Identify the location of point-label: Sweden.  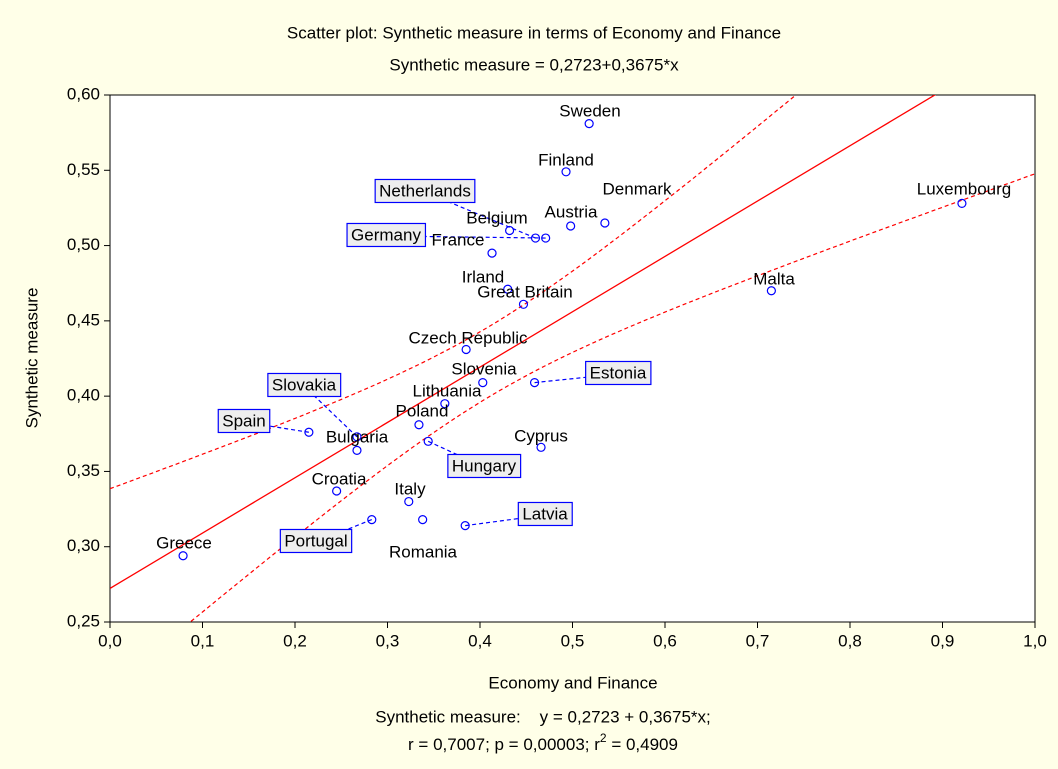
(589, 110).